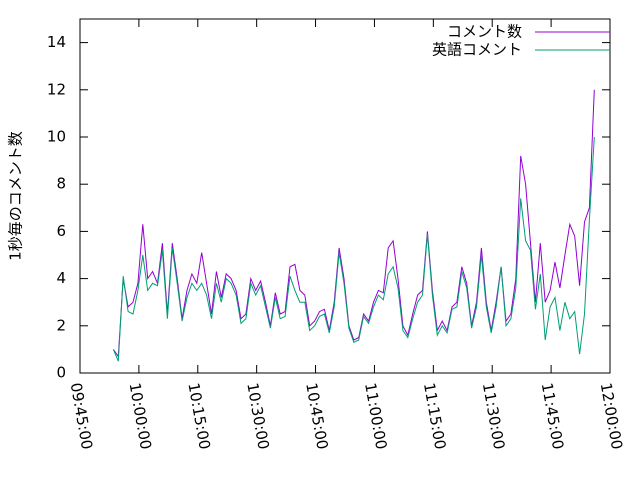 This screenshot has height=480, width=640. Describe the element at coordinates (434, 415) in the screenshot. I see `x-tick-label: 11:15:00` at that location.